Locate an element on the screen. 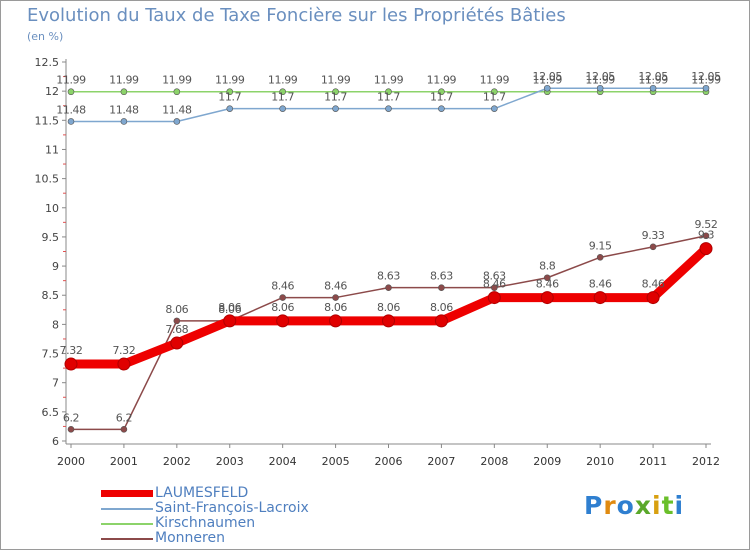 The height and width of the screenshot is (550, 750). y-tick-label: 11.5 is located at coordinates (47, 120).